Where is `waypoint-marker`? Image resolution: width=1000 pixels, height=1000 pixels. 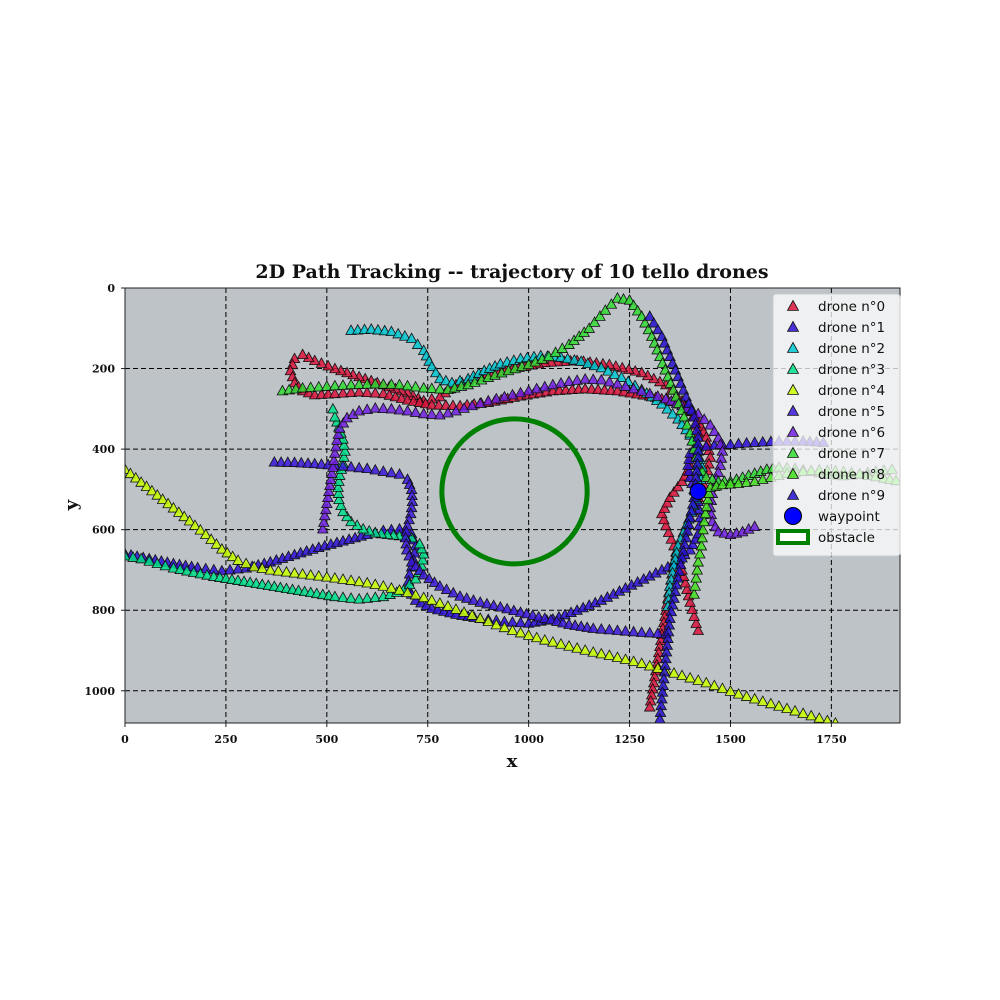
waypoint-marker is located at coordinates (698, 491).